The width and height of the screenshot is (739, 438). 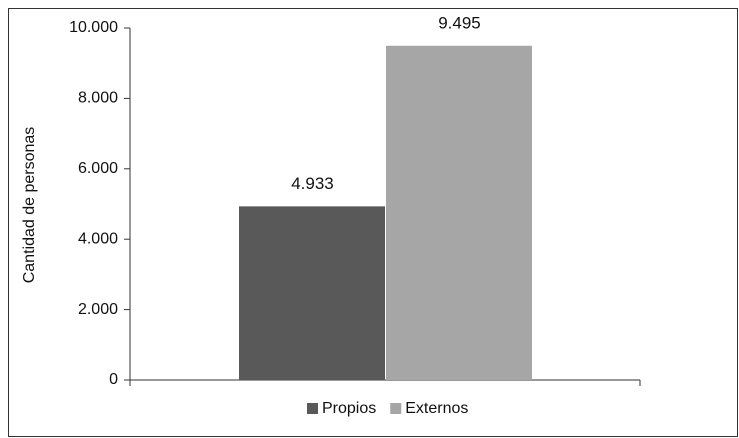 I want to click on y-tick-label: 4.000, so click(x=98, y=238).